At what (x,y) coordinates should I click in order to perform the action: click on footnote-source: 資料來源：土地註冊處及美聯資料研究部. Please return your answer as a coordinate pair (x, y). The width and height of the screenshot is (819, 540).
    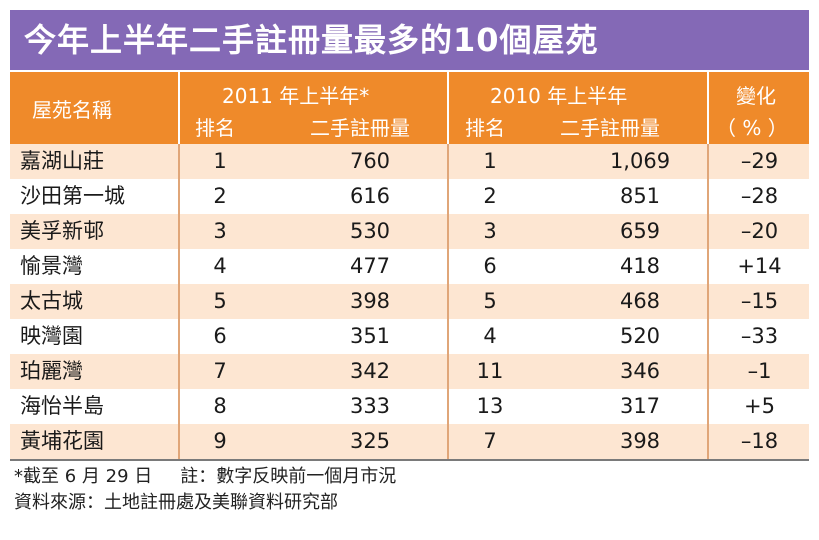
    Looking at the image, I should click on (176, 502).